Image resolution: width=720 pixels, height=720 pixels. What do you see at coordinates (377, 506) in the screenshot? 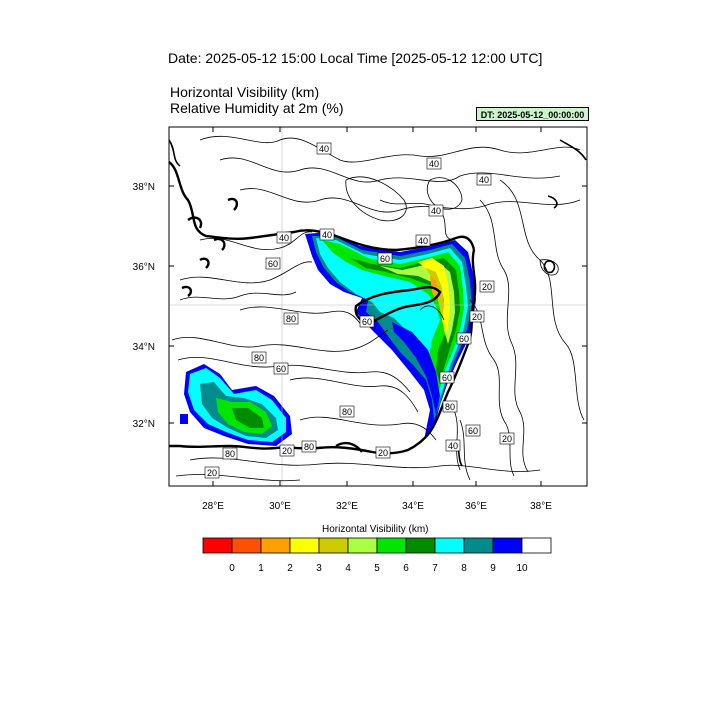
I see `longitude-labels: 28°E 30°E 32°E 34°E 36°E 38°E` at bounding box center [377, 506].